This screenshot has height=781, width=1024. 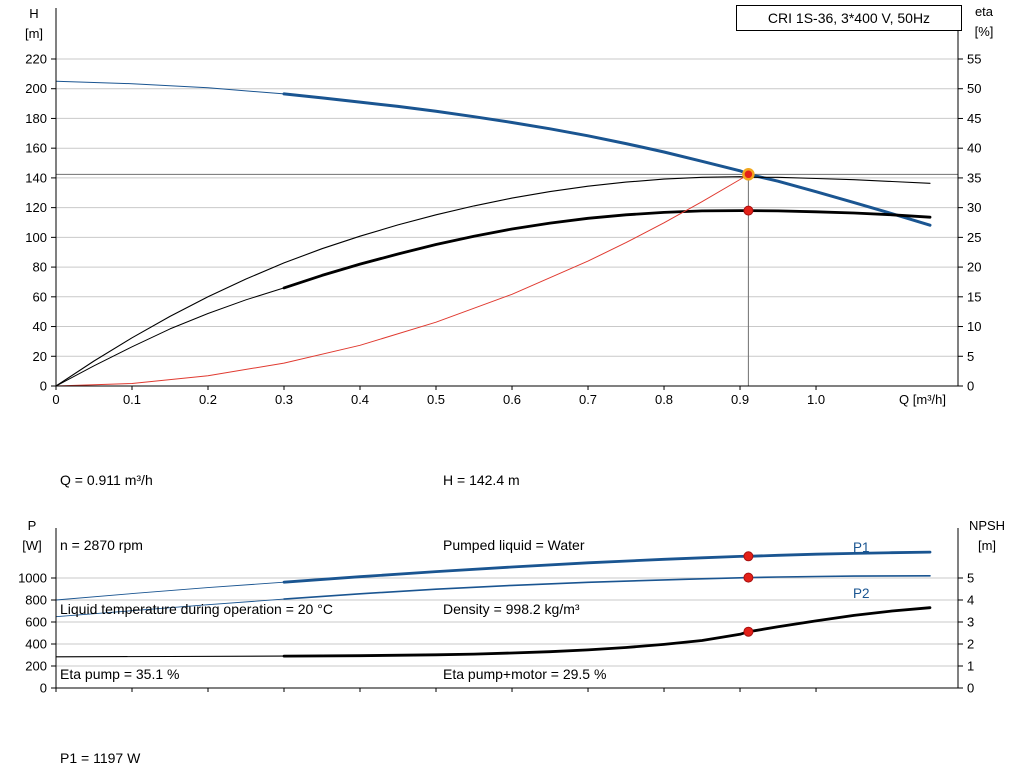 What do you see at coordinates (974, 118) in the screenshot?
I see `right-tick-label: 45` at bounding box center [974, 118].